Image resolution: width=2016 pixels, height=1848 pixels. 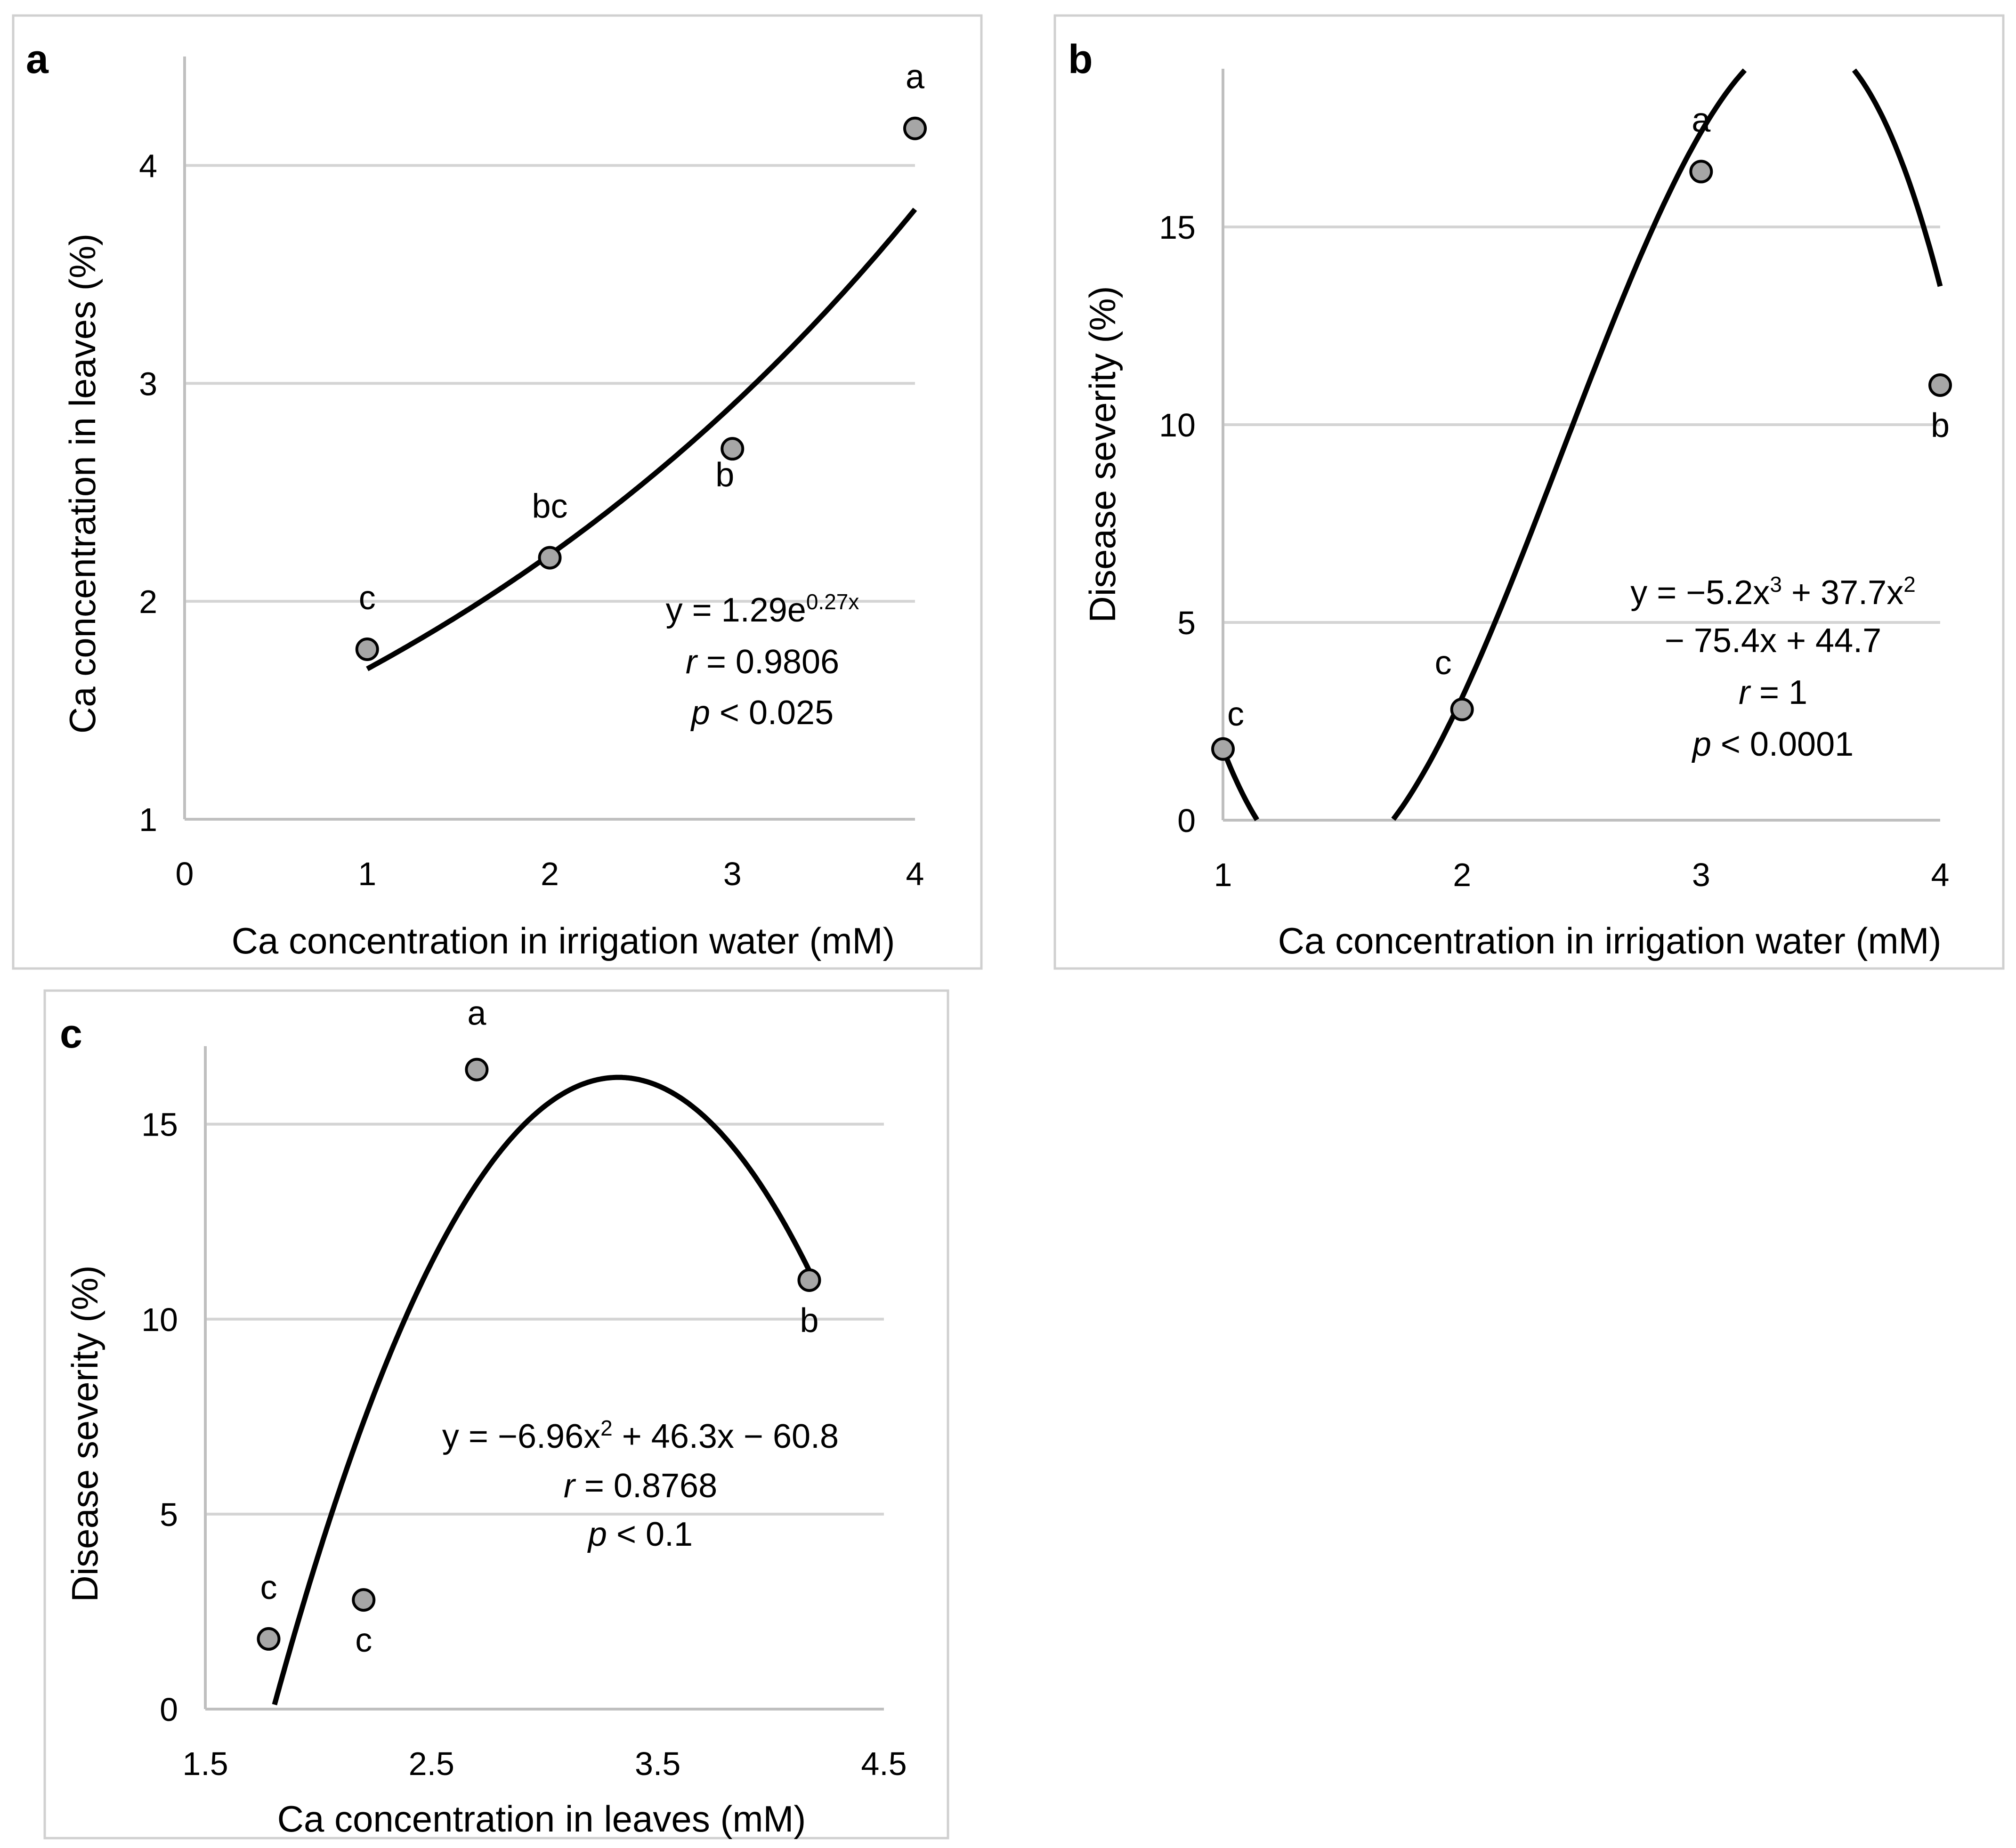 I want to click on panel-b-r-value: = 1, so click(x=1778, y=692).